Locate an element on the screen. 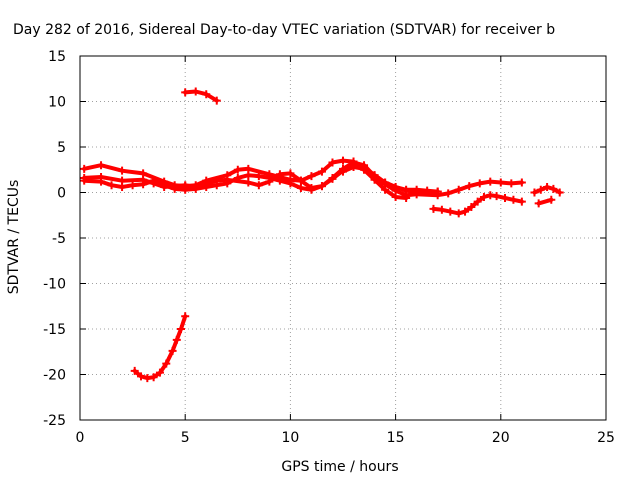  x-tick-label: 5 is located at coordinates (185, 438).